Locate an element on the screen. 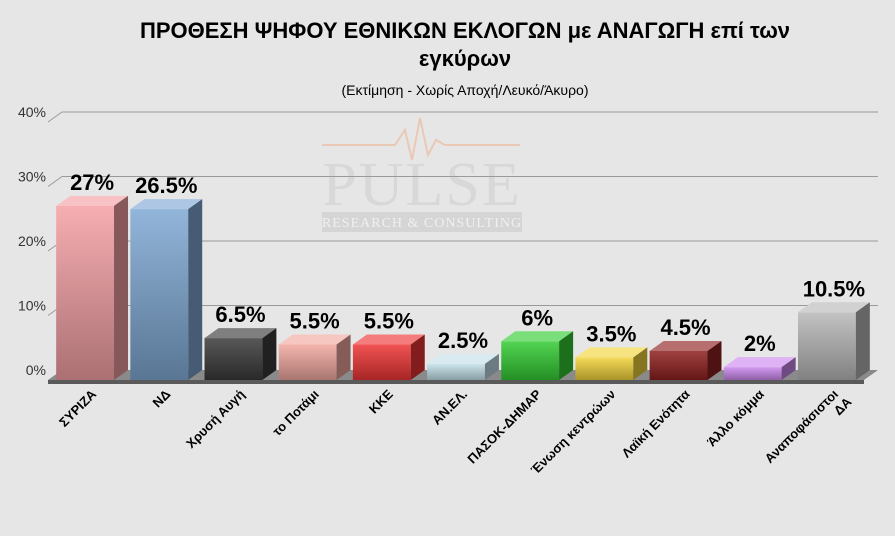 The height and width of the screenshot is (536, 895). x-tick-label: το Ποτάμι is located at coordinates (295, 412).